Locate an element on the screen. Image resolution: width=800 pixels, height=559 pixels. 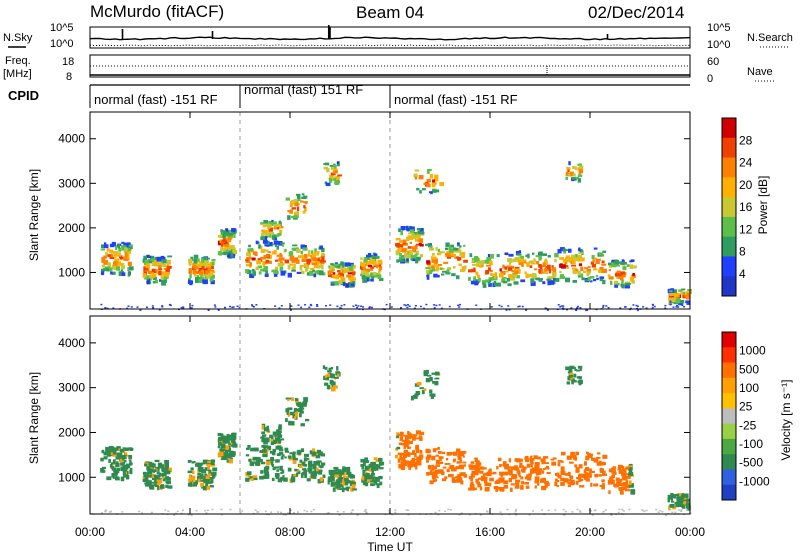
colorbar-tick-label: 20 is located at coordinates (746, 185).